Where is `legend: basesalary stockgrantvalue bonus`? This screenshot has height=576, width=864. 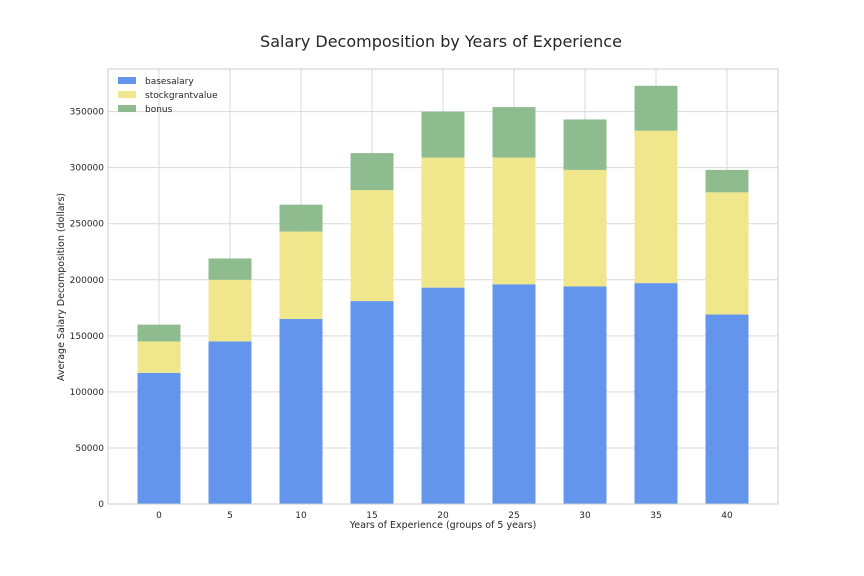
legend: basesalary stockgrantvalue bonus is located at coordinates (168, 96).